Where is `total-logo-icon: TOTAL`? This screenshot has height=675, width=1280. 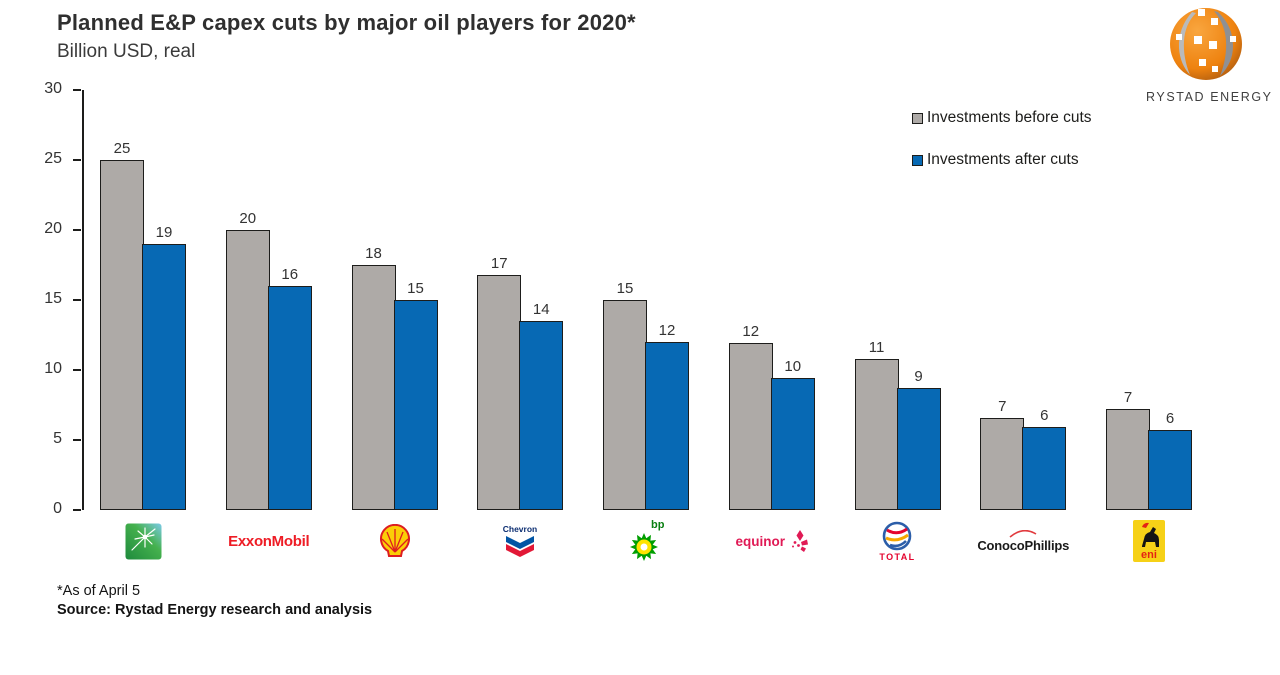 total-logo-icon: TOTAL is located at coordinates (897, 541).